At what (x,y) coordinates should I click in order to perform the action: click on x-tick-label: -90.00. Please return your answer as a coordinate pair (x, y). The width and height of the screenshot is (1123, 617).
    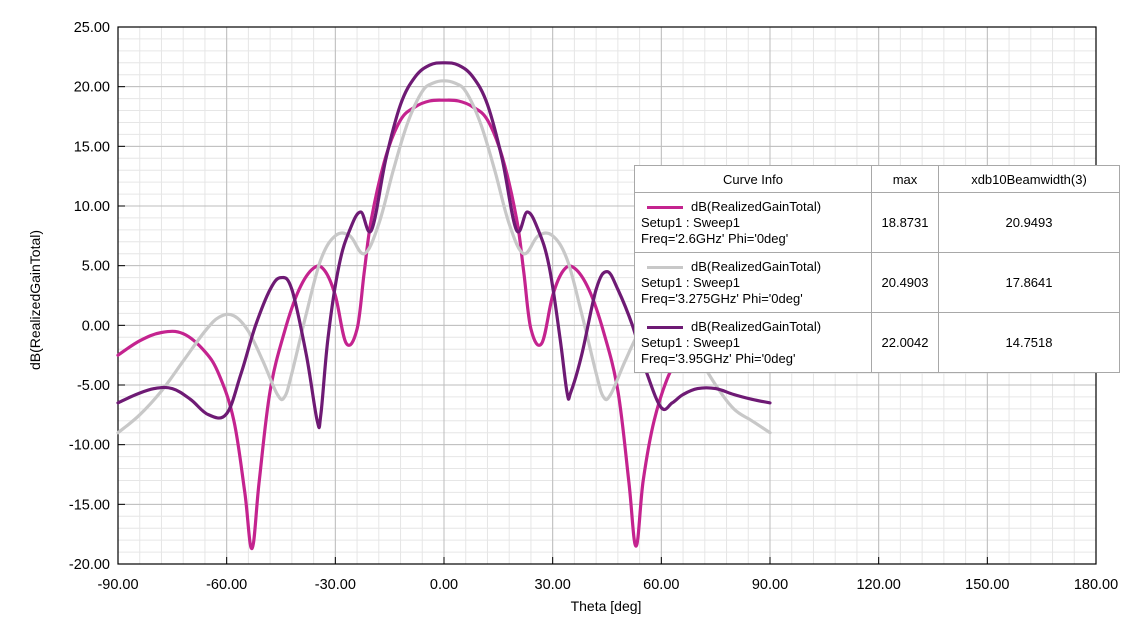
    Looking at the image, I should click on (117, 585).